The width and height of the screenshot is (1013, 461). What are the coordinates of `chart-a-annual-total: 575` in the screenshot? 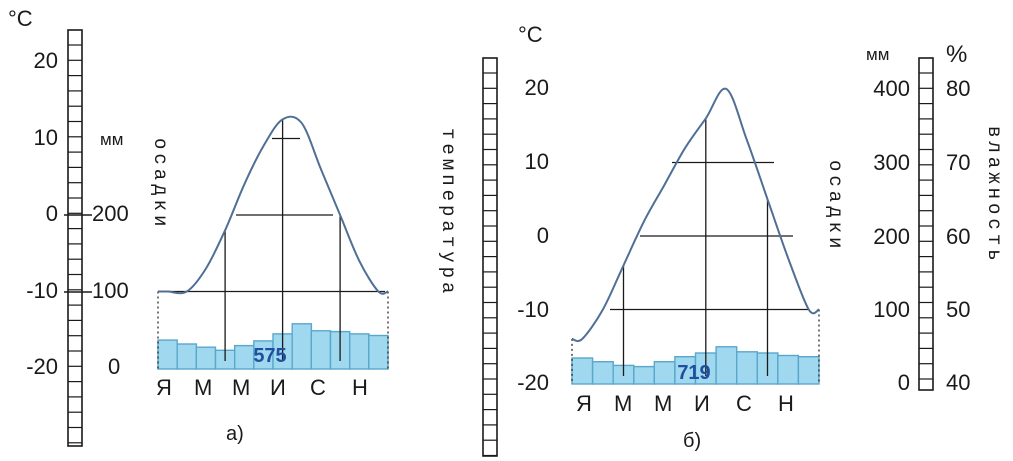 It's located at (269, 356).